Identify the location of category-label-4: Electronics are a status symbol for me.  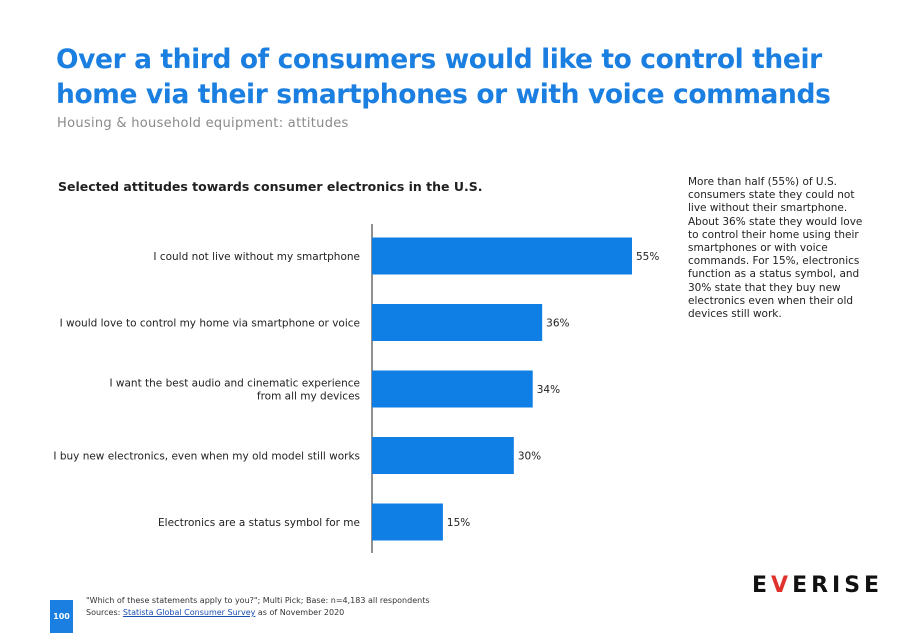
(259, 523).